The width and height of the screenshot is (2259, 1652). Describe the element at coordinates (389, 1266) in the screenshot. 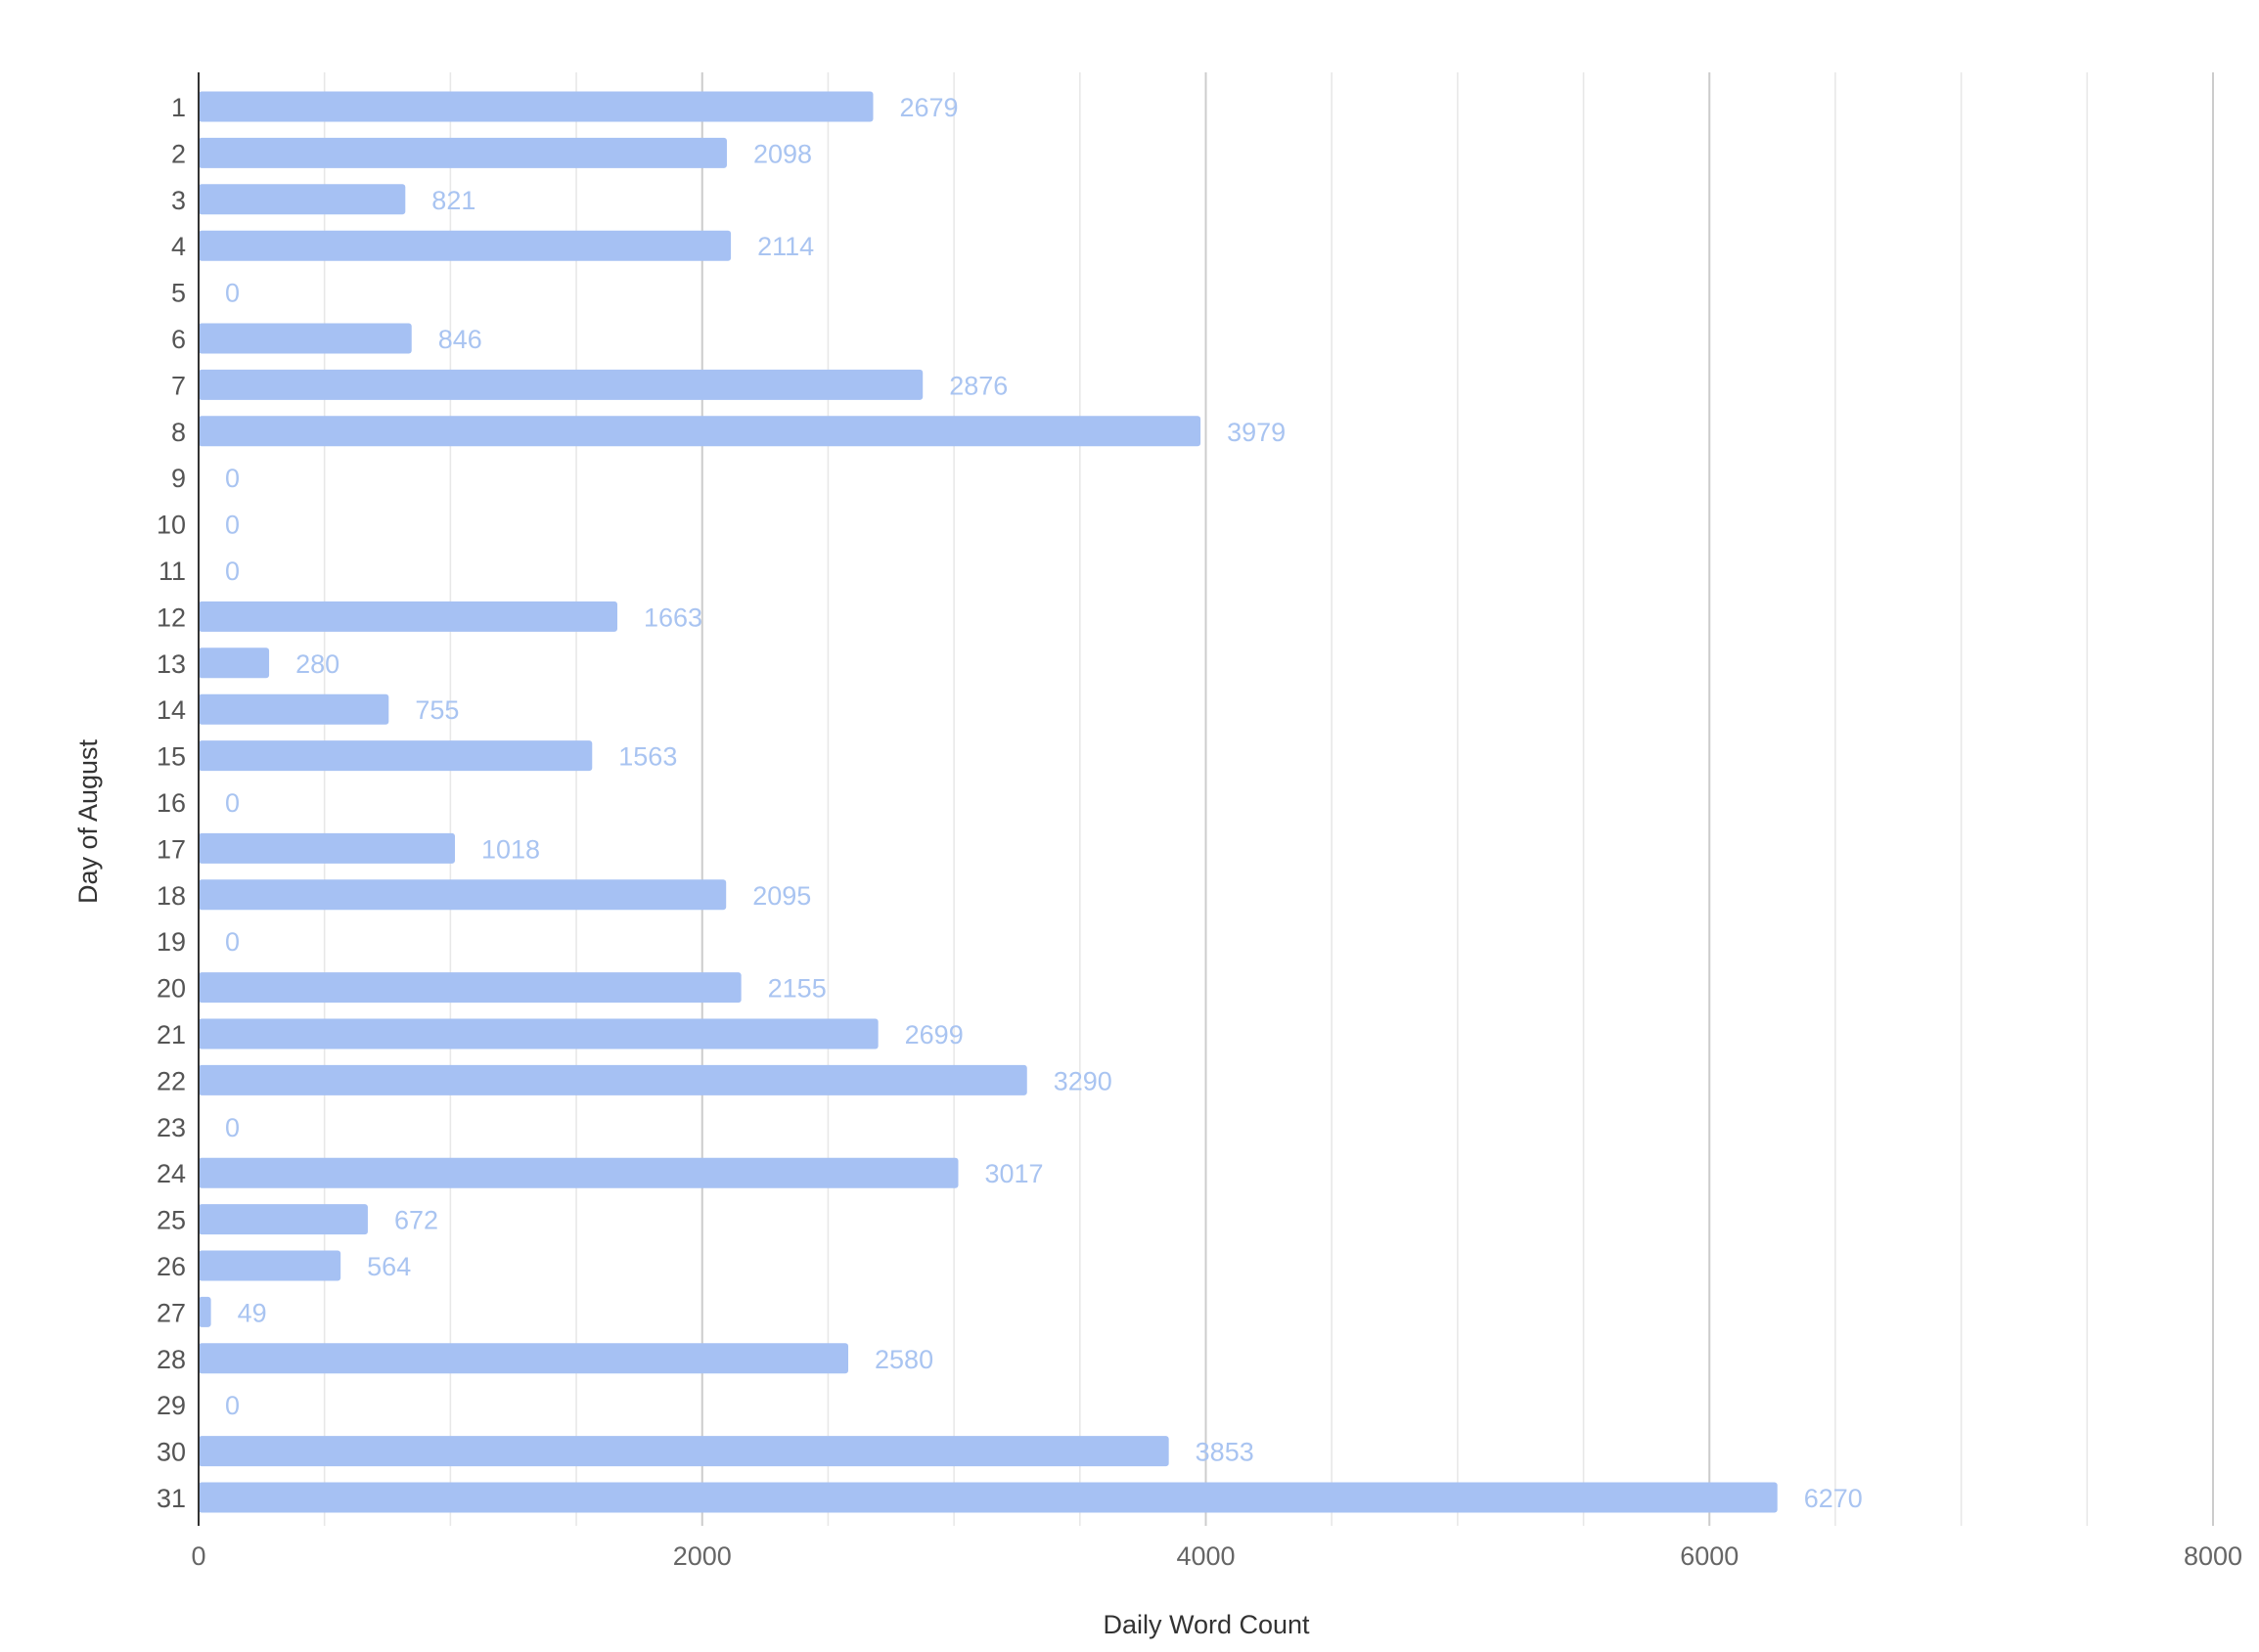

I see `data-label-day-26: 564` at that location.